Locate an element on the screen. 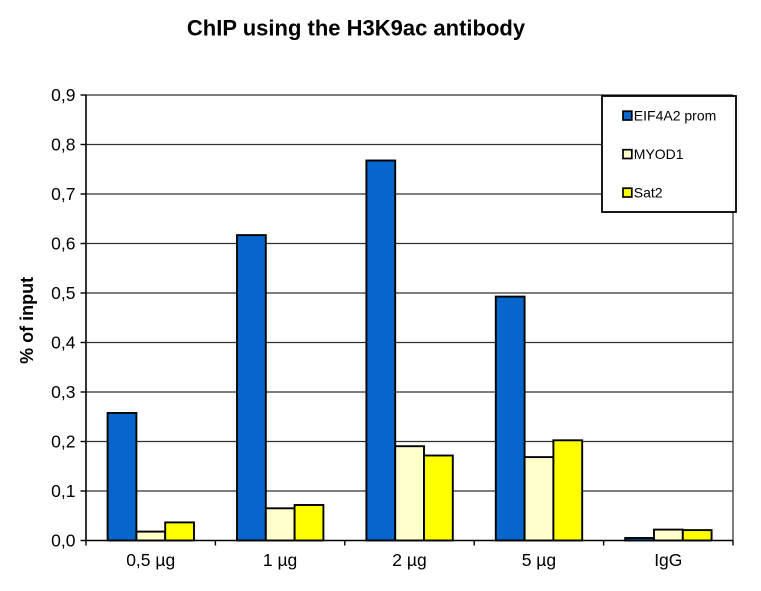 The image size is (761, 591). svg-text: 0,9 is located at coordinates (63, 95).